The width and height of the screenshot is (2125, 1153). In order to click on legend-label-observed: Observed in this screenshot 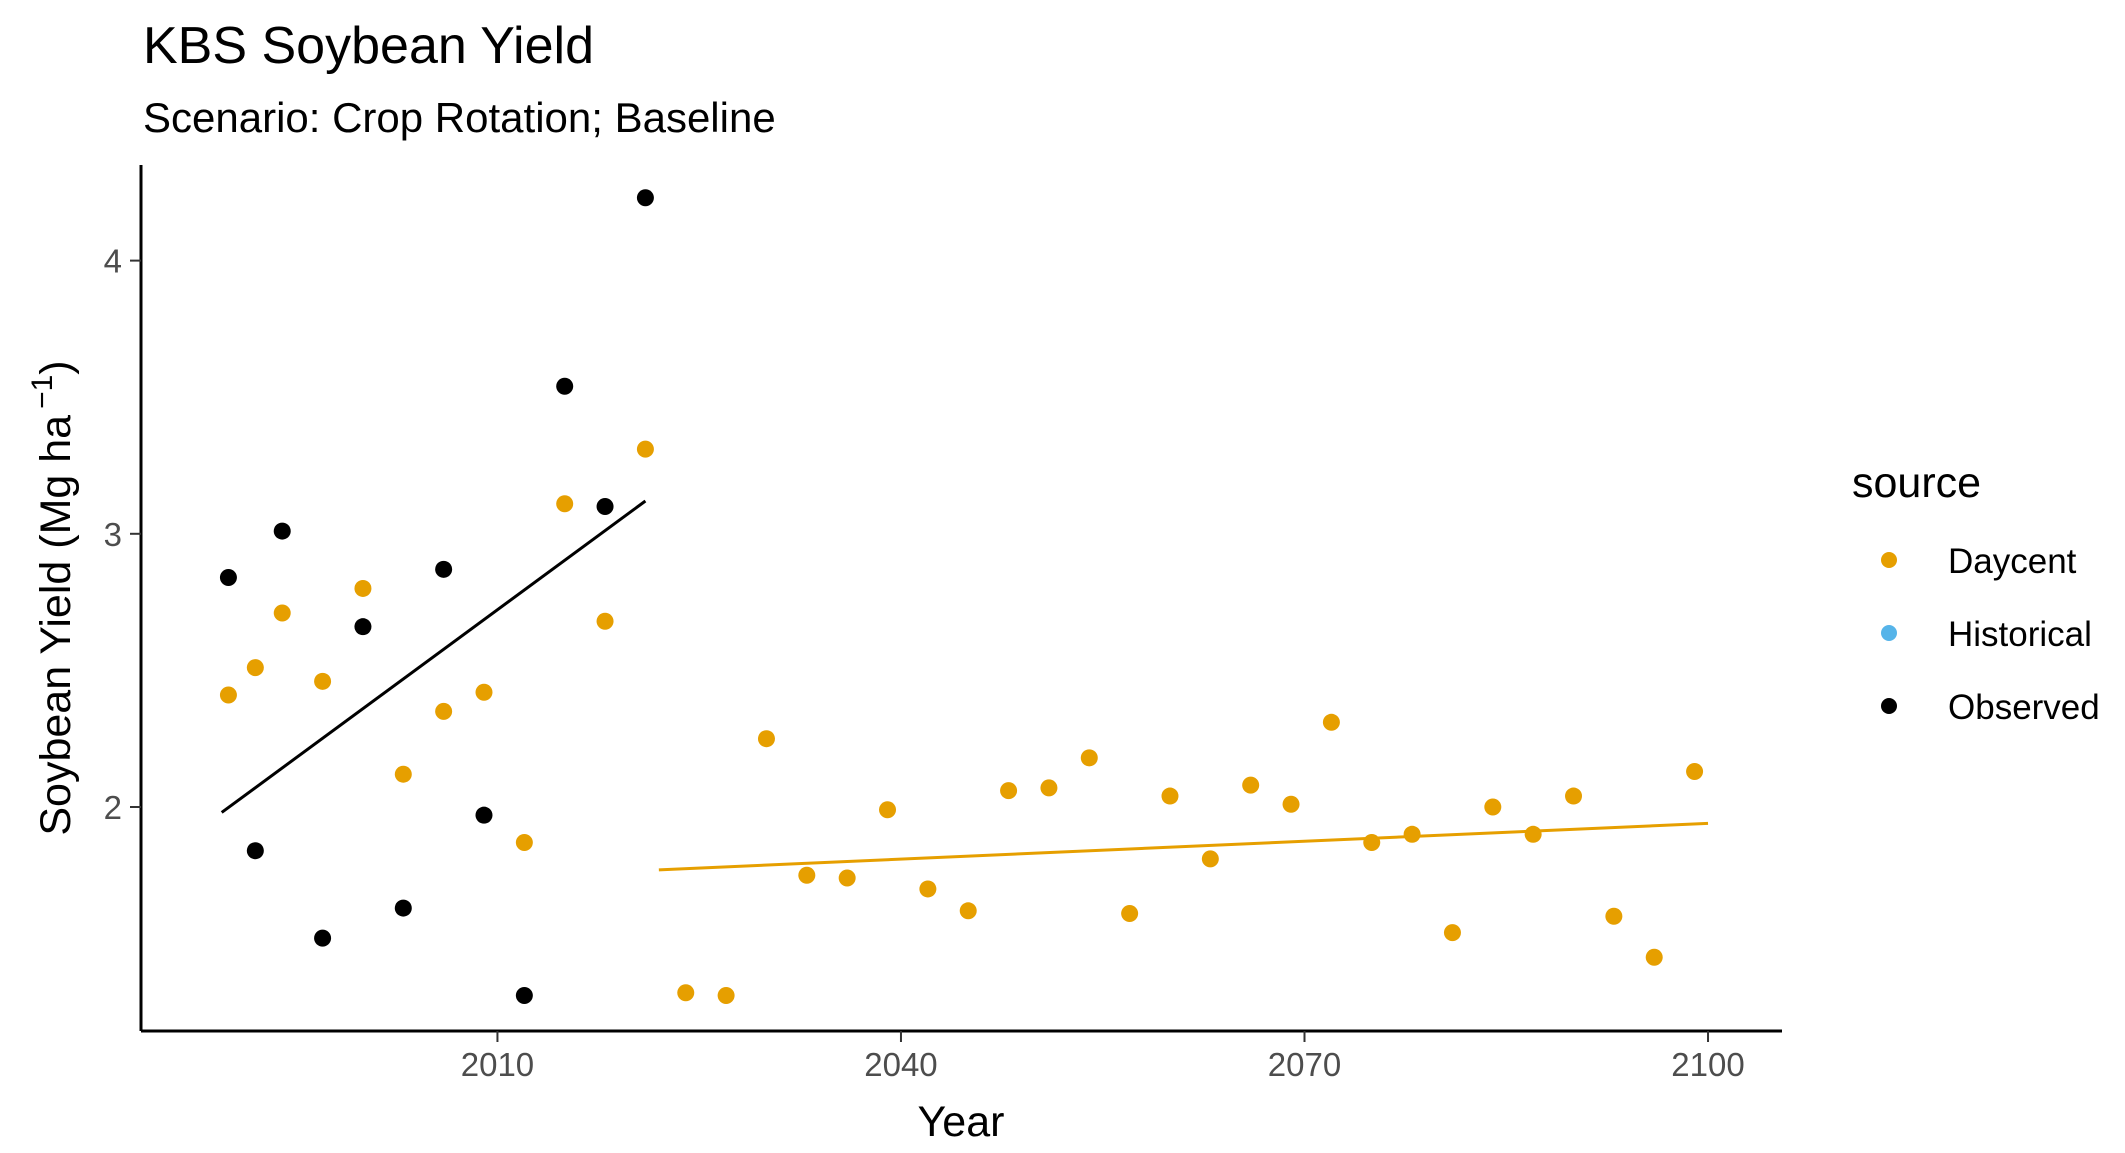, I will do `click(2024, 707)`.